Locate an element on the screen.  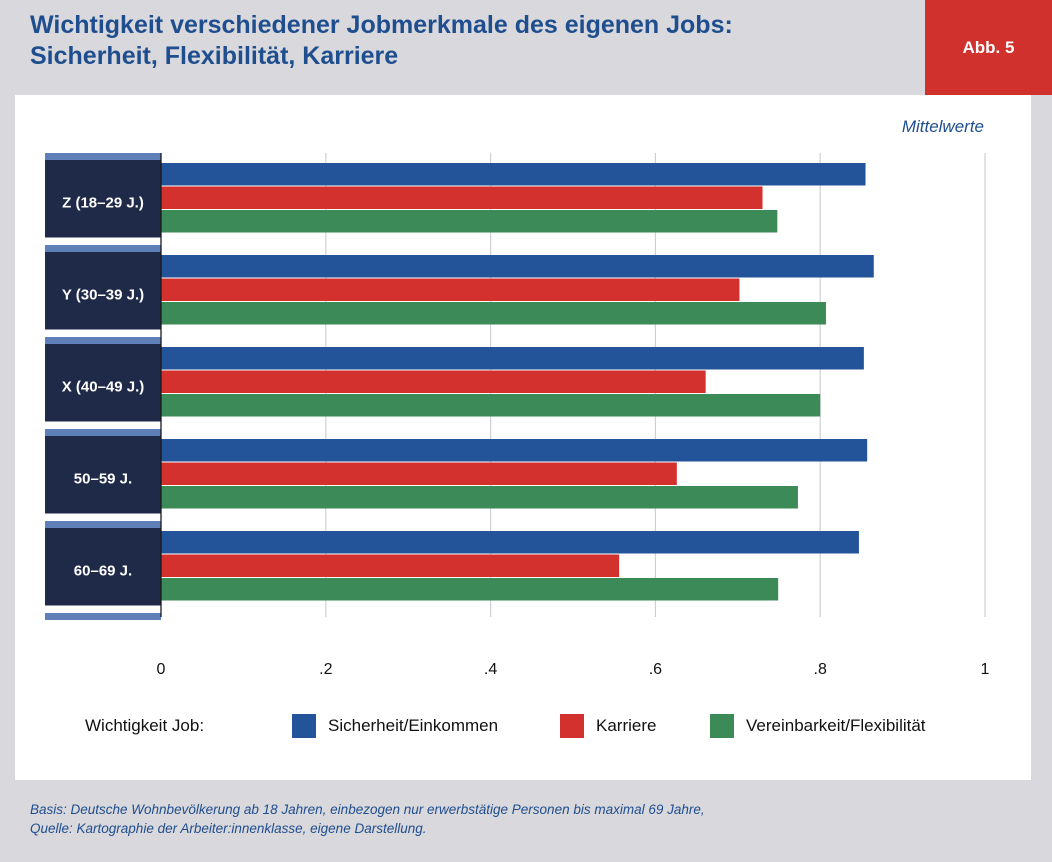
x-tick-label: .8 is located at coordinates (820, 669).